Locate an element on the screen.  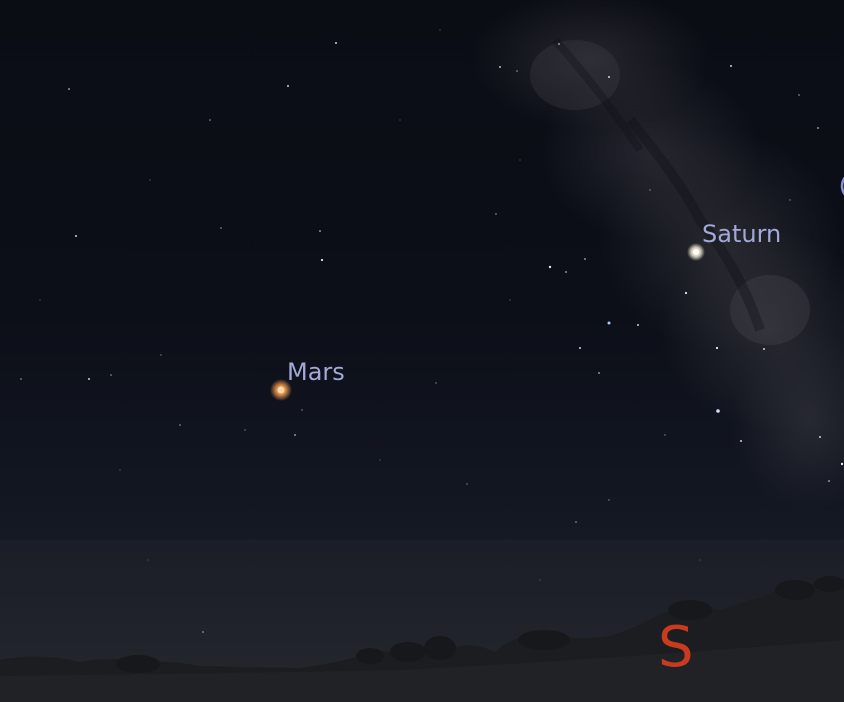
saturn-label: Saturn is located at coordinates (742, 234).